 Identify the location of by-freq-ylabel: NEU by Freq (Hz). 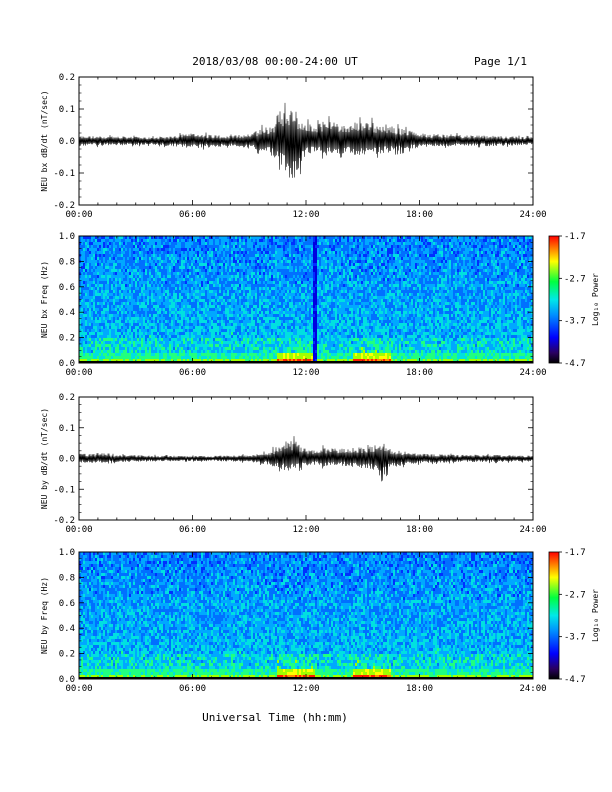
(44, 615).